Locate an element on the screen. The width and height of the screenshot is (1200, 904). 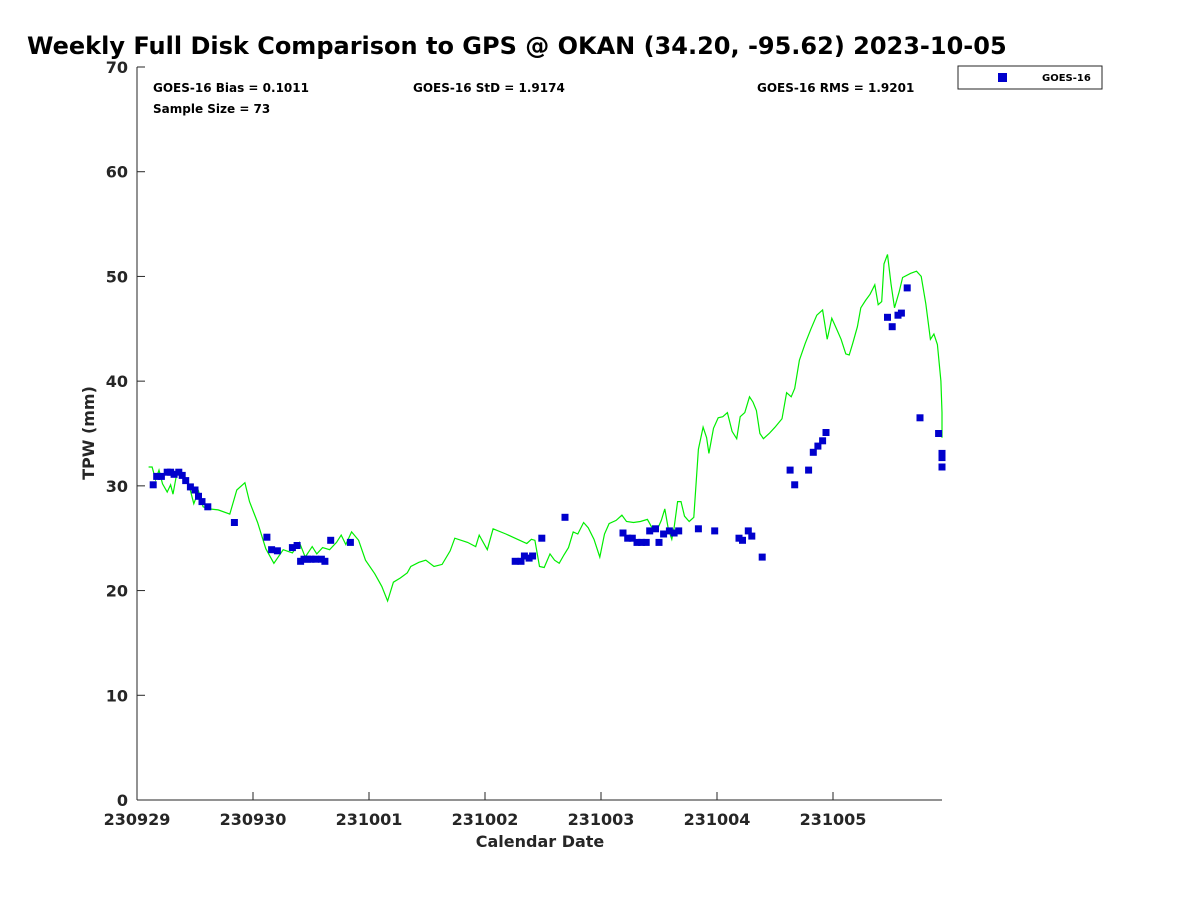
x-tick-label: 230930 is located at coordinates (253, 819).